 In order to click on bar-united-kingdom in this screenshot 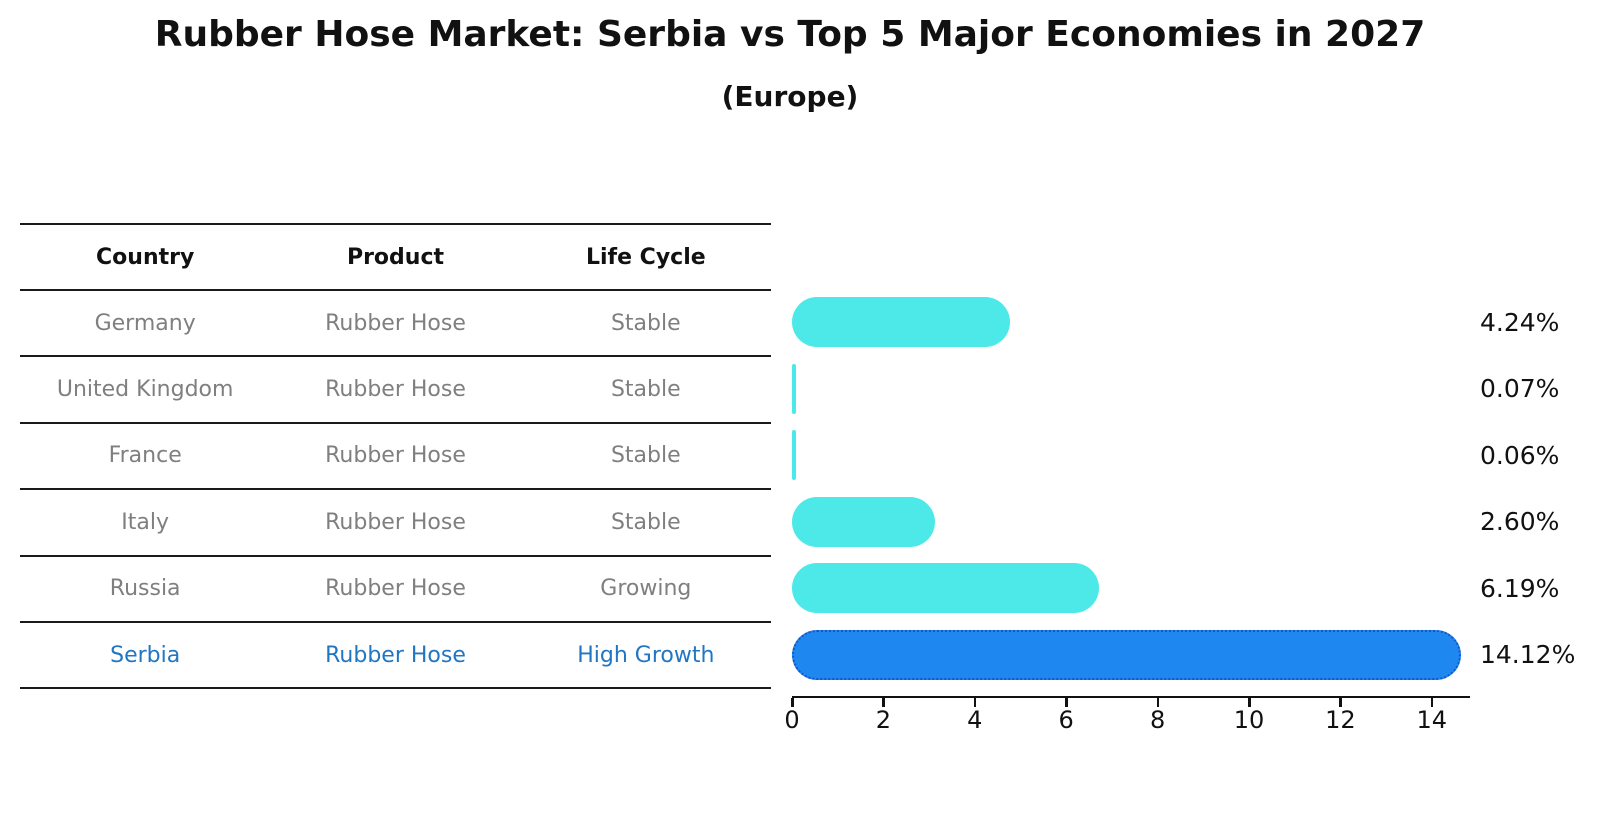, I will do `click(794, 388)`.